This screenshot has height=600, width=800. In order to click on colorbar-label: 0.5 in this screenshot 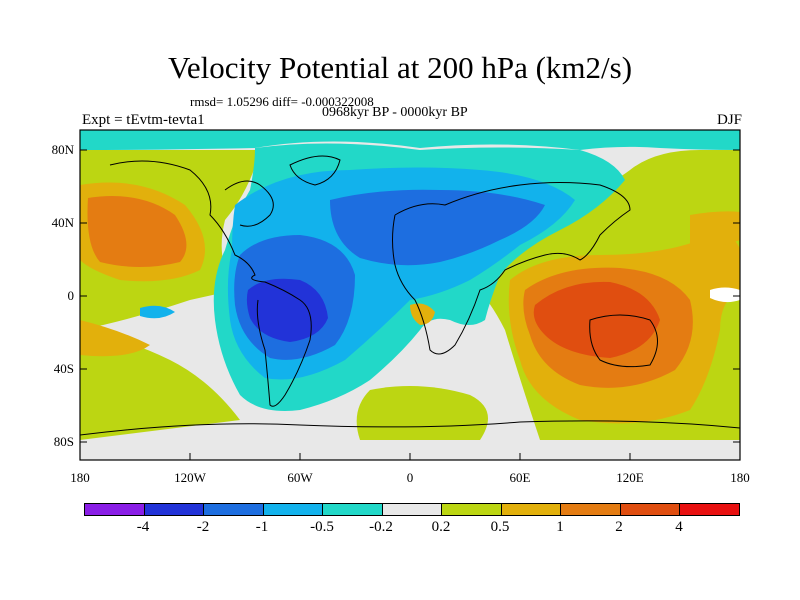, I will do `click(500, 527)`.